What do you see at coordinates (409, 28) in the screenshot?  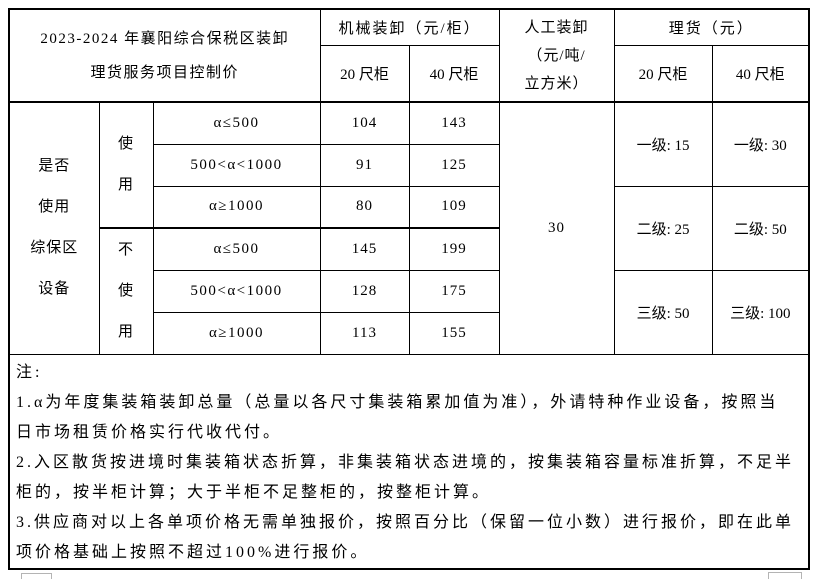 I see `header-mechanical: 机械装卸（元/柜）` at bounding box center [409, 28].